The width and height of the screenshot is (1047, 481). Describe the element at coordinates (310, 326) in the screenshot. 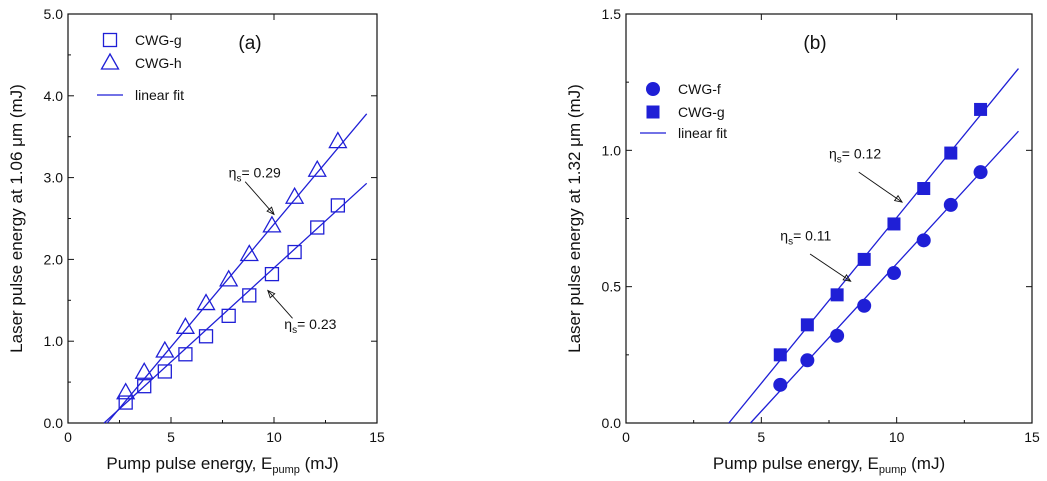

I see `slope-annotation: ηs= 0.23` at that location.